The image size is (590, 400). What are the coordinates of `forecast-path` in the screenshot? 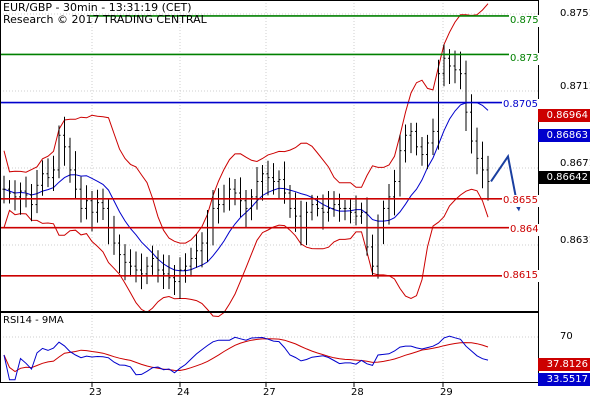 It's located at (504, 181).